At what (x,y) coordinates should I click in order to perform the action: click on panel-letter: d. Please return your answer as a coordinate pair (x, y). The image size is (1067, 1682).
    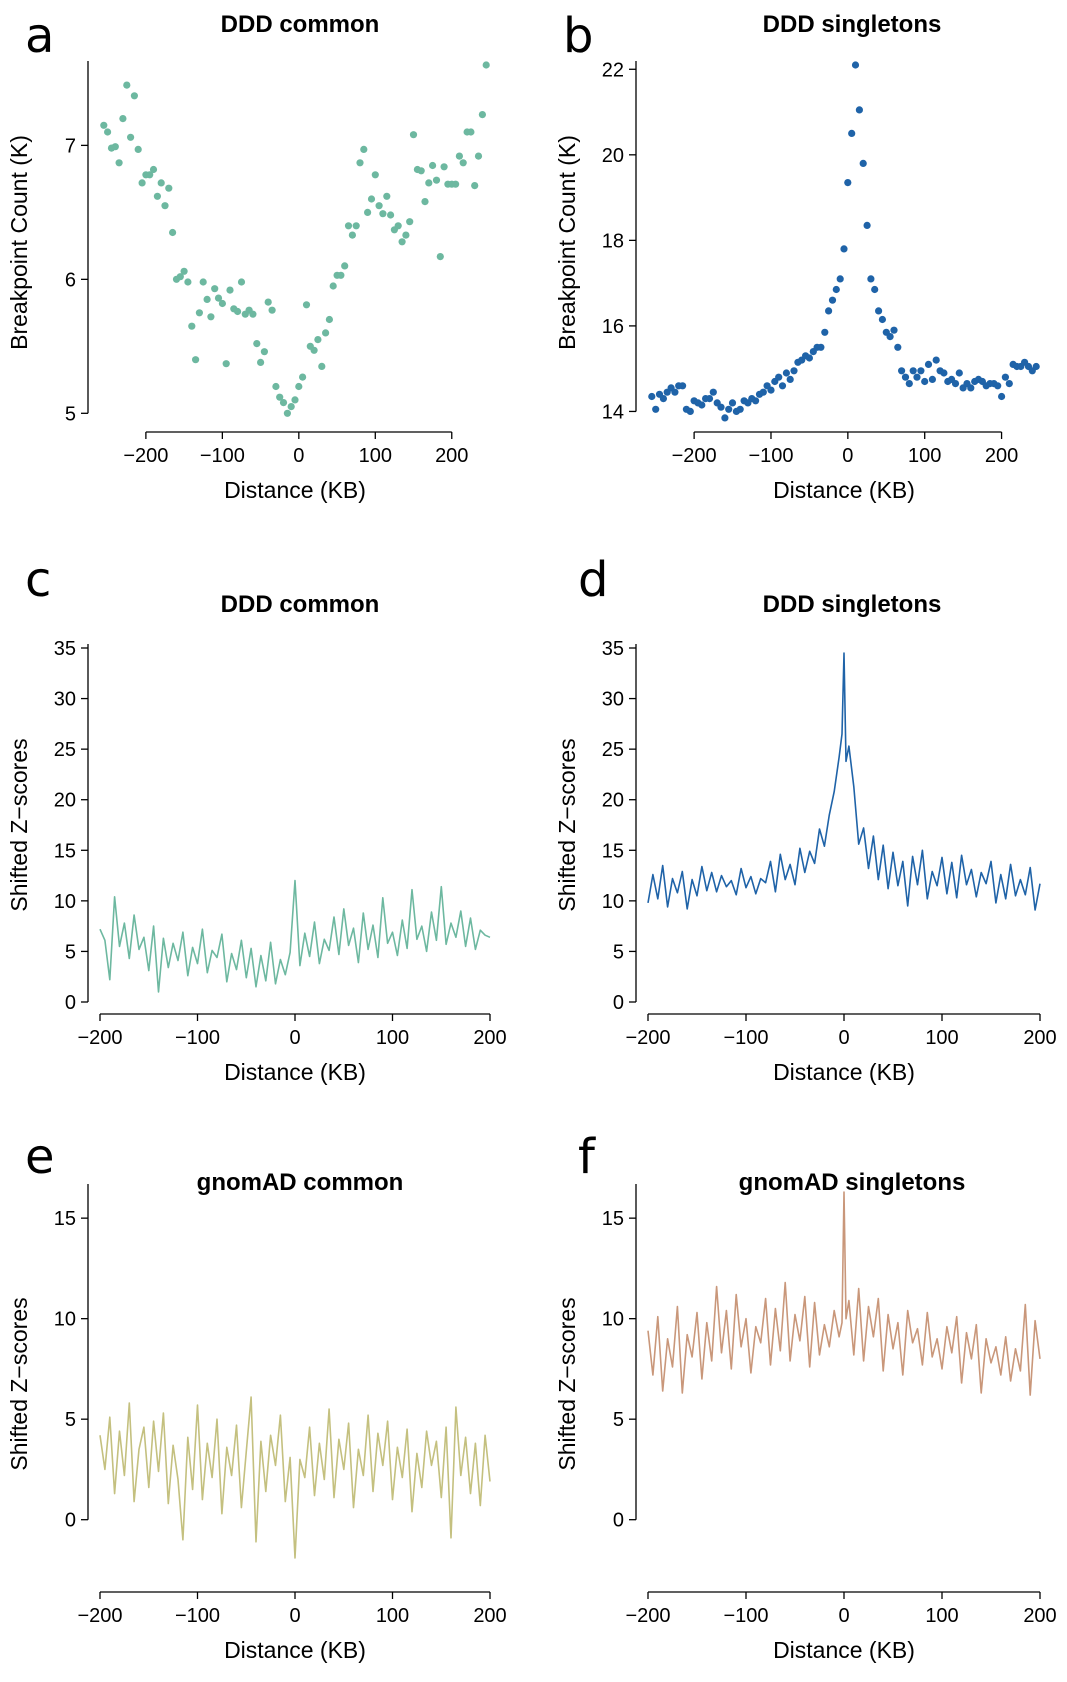
    Looking at the image, I should click on (593, 580).